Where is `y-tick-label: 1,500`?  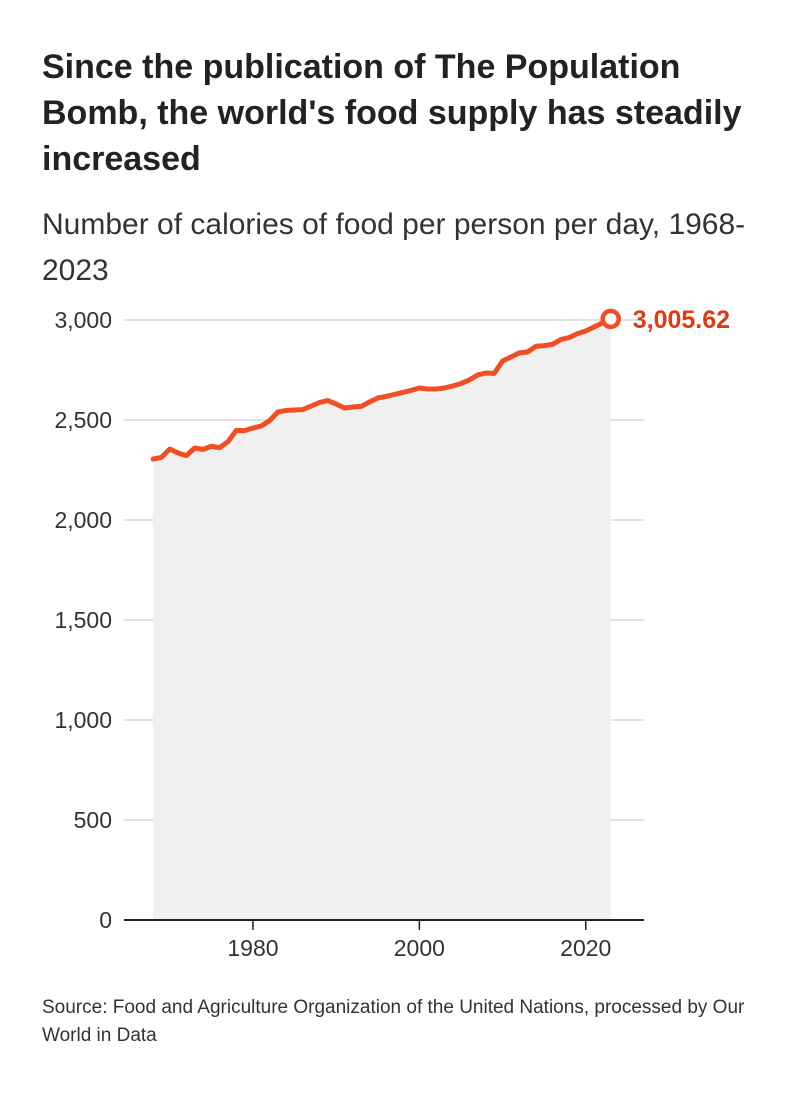 y-tick-label: 1,500 is located at coordinates (83, 620).